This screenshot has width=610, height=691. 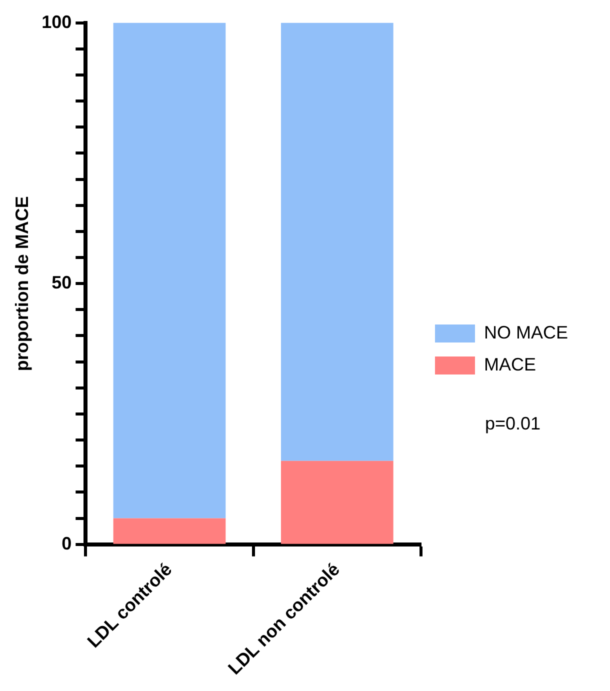 What do you see at coordinates (57, 22) in the screenshot?
I see `y-tick-label: 100` at bounding box center [57, 22].